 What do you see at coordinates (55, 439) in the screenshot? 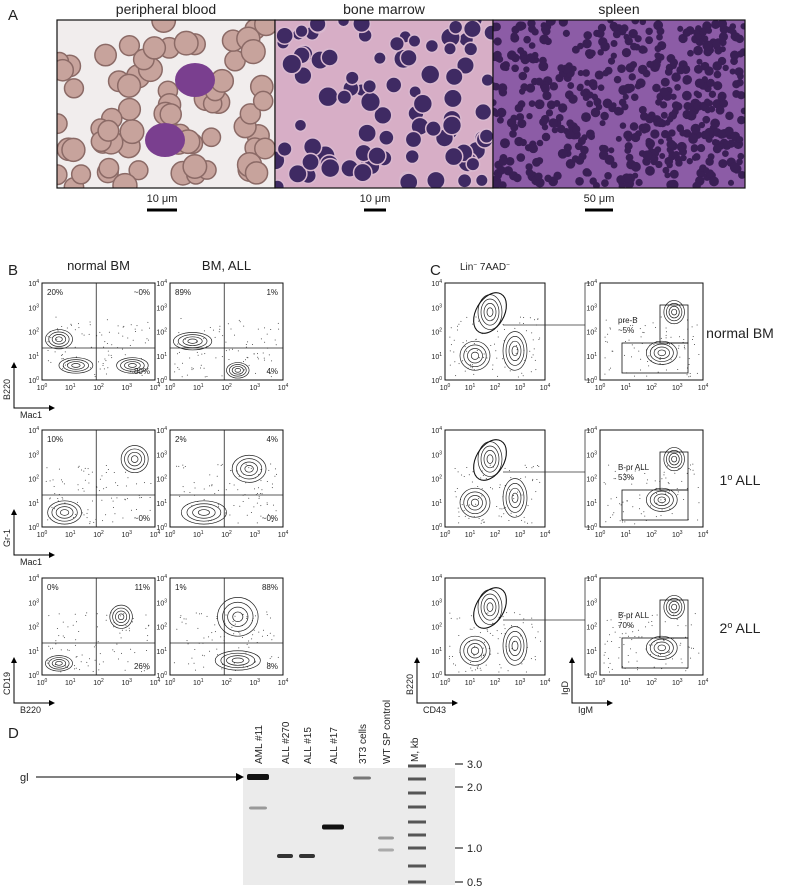
I see `quadrant-percent: 10%` at bounding box center [55, 439].